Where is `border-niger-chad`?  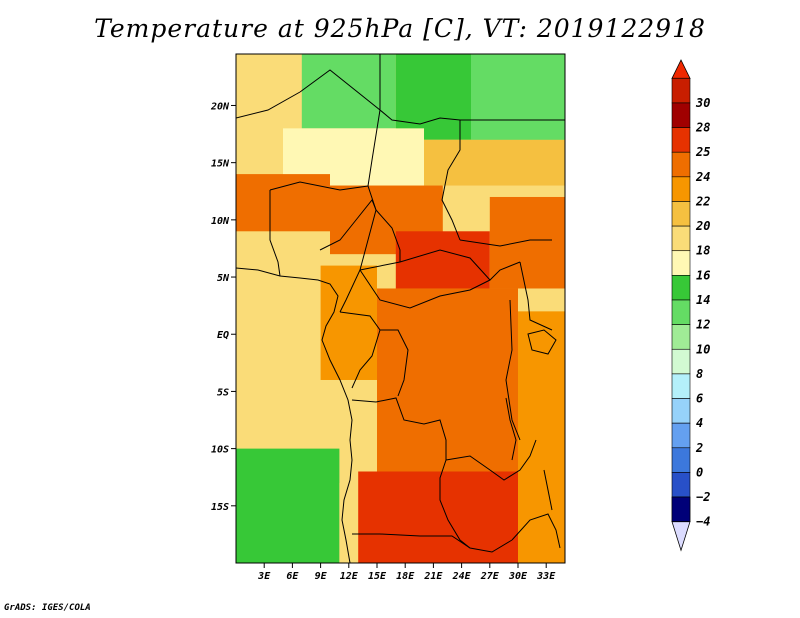 border-niger-chad is located at coordinates (374, 160).